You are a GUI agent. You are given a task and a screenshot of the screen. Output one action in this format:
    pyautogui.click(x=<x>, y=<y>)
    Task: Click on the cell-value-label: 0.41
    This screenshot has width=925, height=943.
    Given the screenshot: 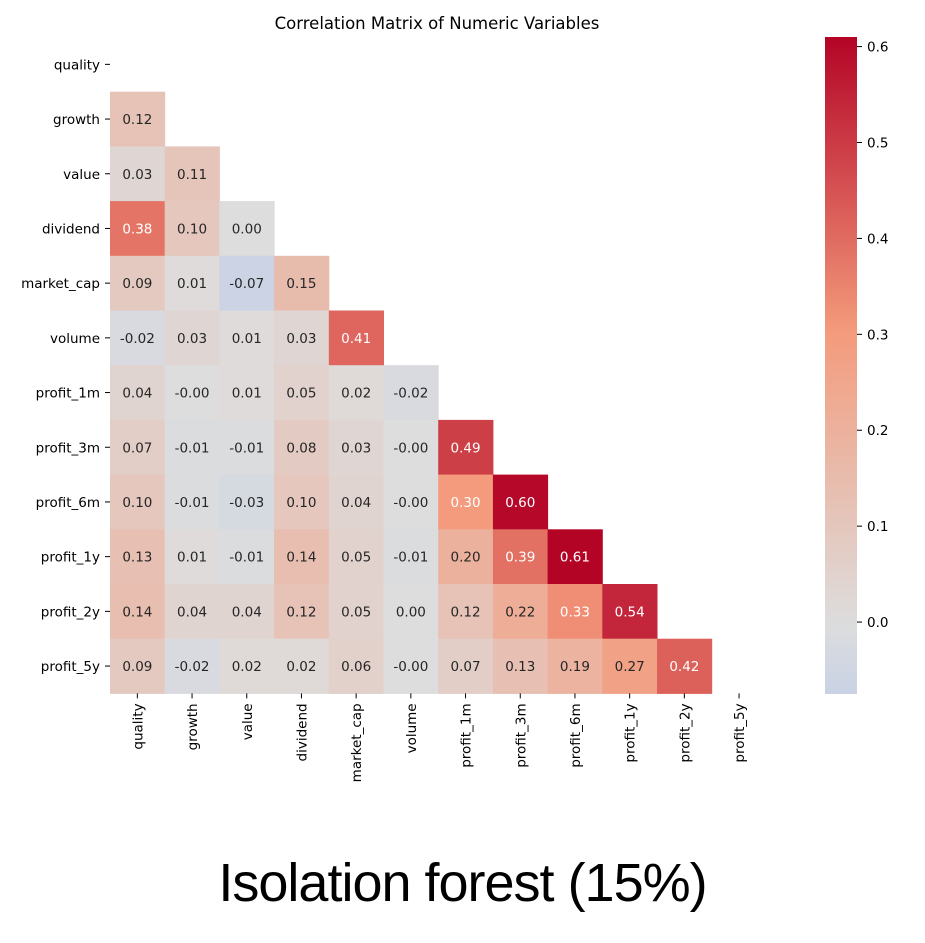 What is the action you would take?
    pyautogui.click(x=356, y=339)
    